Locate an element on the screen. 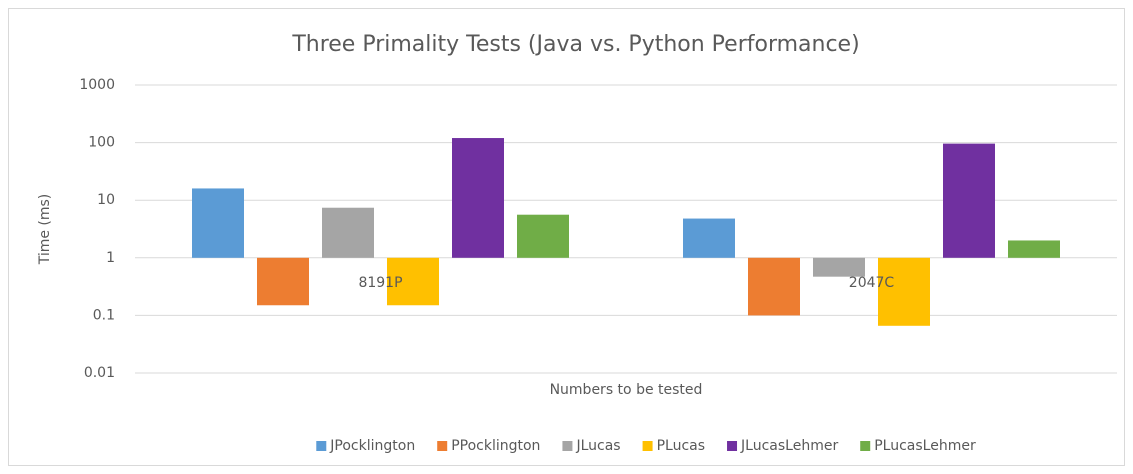 The width and height of the screenshot is (1133, 474). y-tick-label: 10 is located at coordinates (106, 200).